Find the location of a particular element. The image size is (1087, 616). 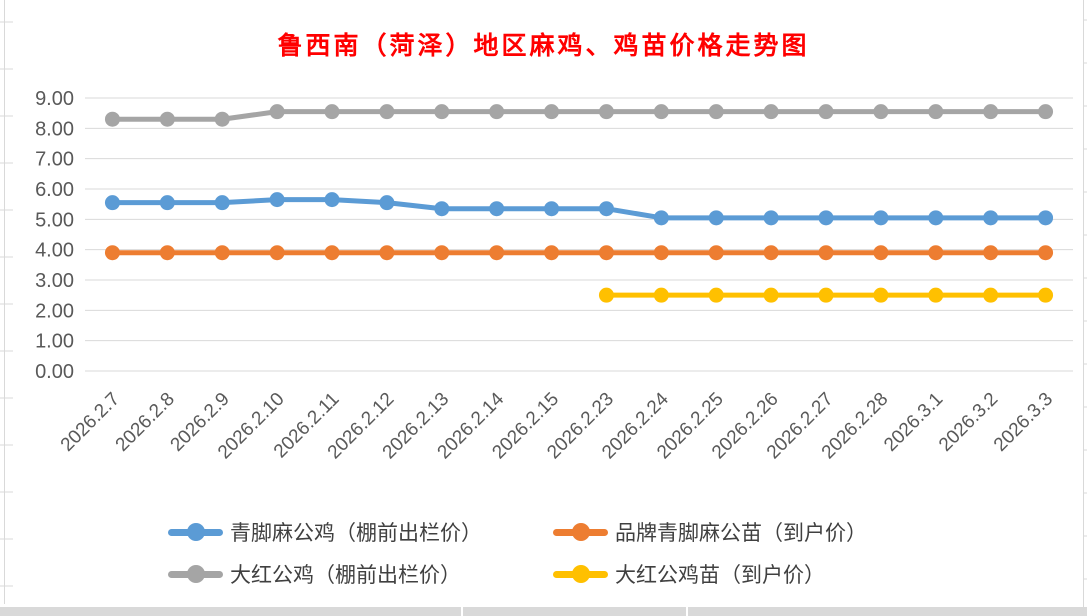

legend-item-1: 品牌青脚麻公苗（到户价） is located at coordinates (710, 532).